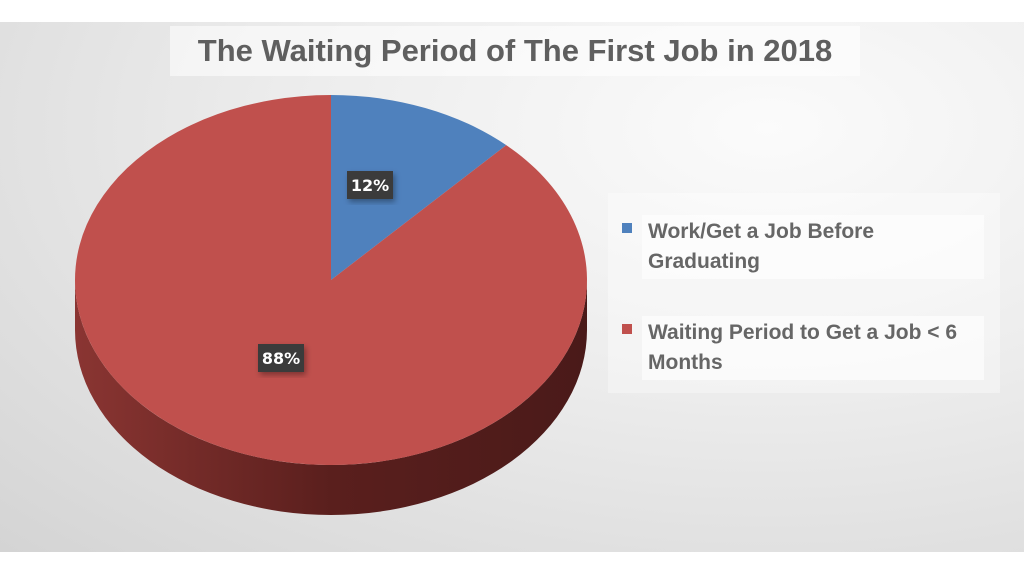 This screenshot has height=576, width=1024. I want to click on legend-item-0: Work/Get a Job Before Graduating, so click(803, 247).